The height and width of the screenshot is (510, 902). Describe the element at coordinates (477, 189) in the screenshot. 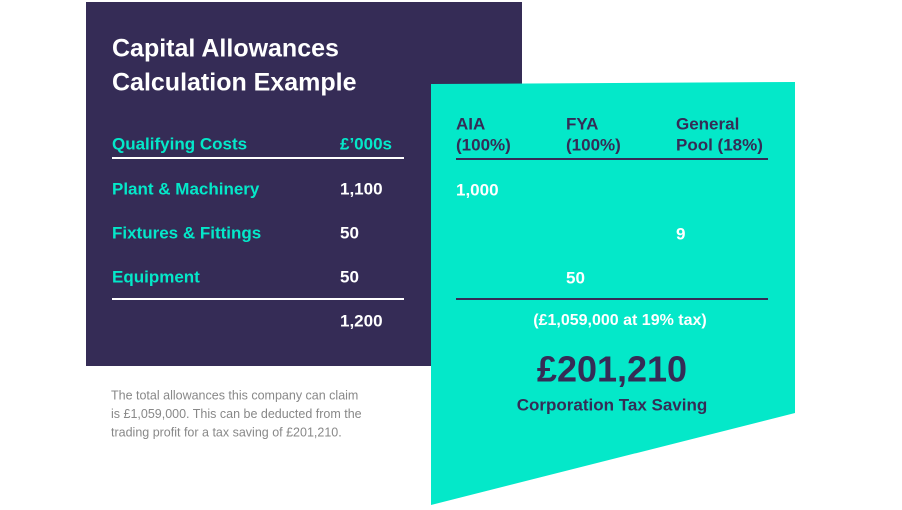

I see `allowance-value: 1,000` at that location.